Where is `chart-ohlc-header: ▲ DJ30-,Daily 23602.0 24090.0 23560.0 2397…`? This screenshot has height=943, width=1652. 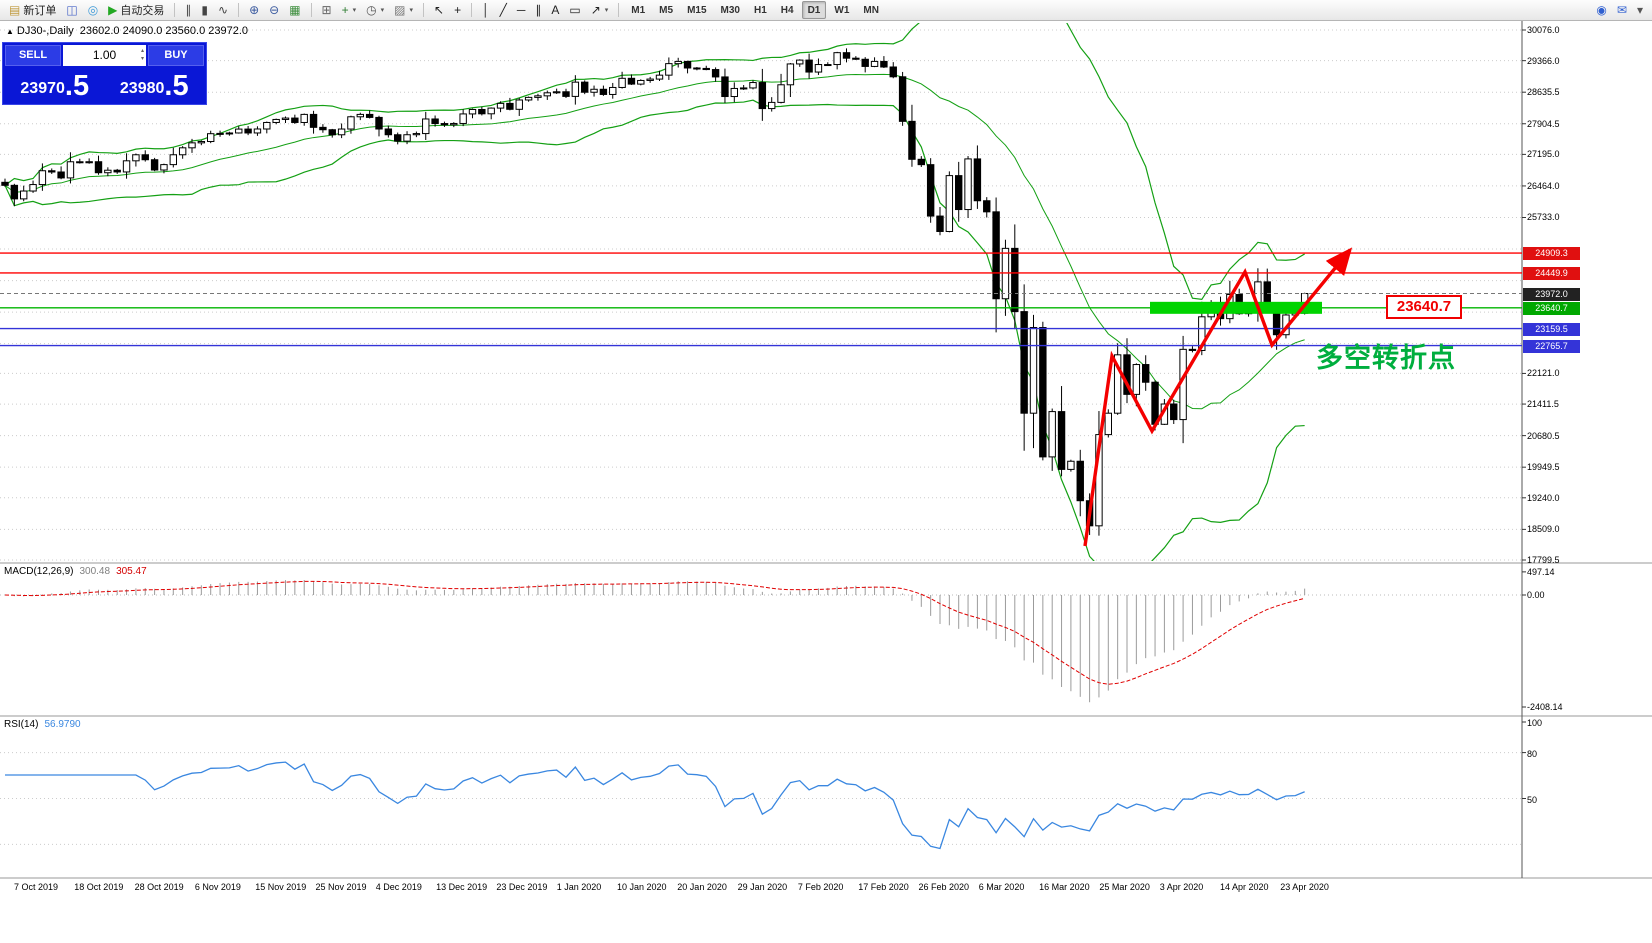
chart-ohlc-header: ▲ DJ30-,Daily 23602.0 24090.0 23560.0 2397… is located at coordinates (127, 31).